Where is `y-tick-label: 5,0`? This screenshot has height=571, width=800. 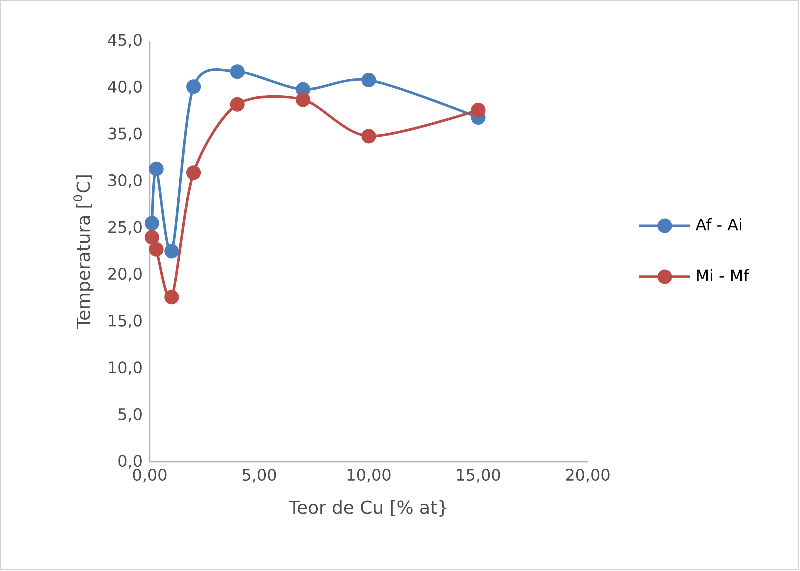
y-tick-label: 5,0 is located at coordinates (130, 415).